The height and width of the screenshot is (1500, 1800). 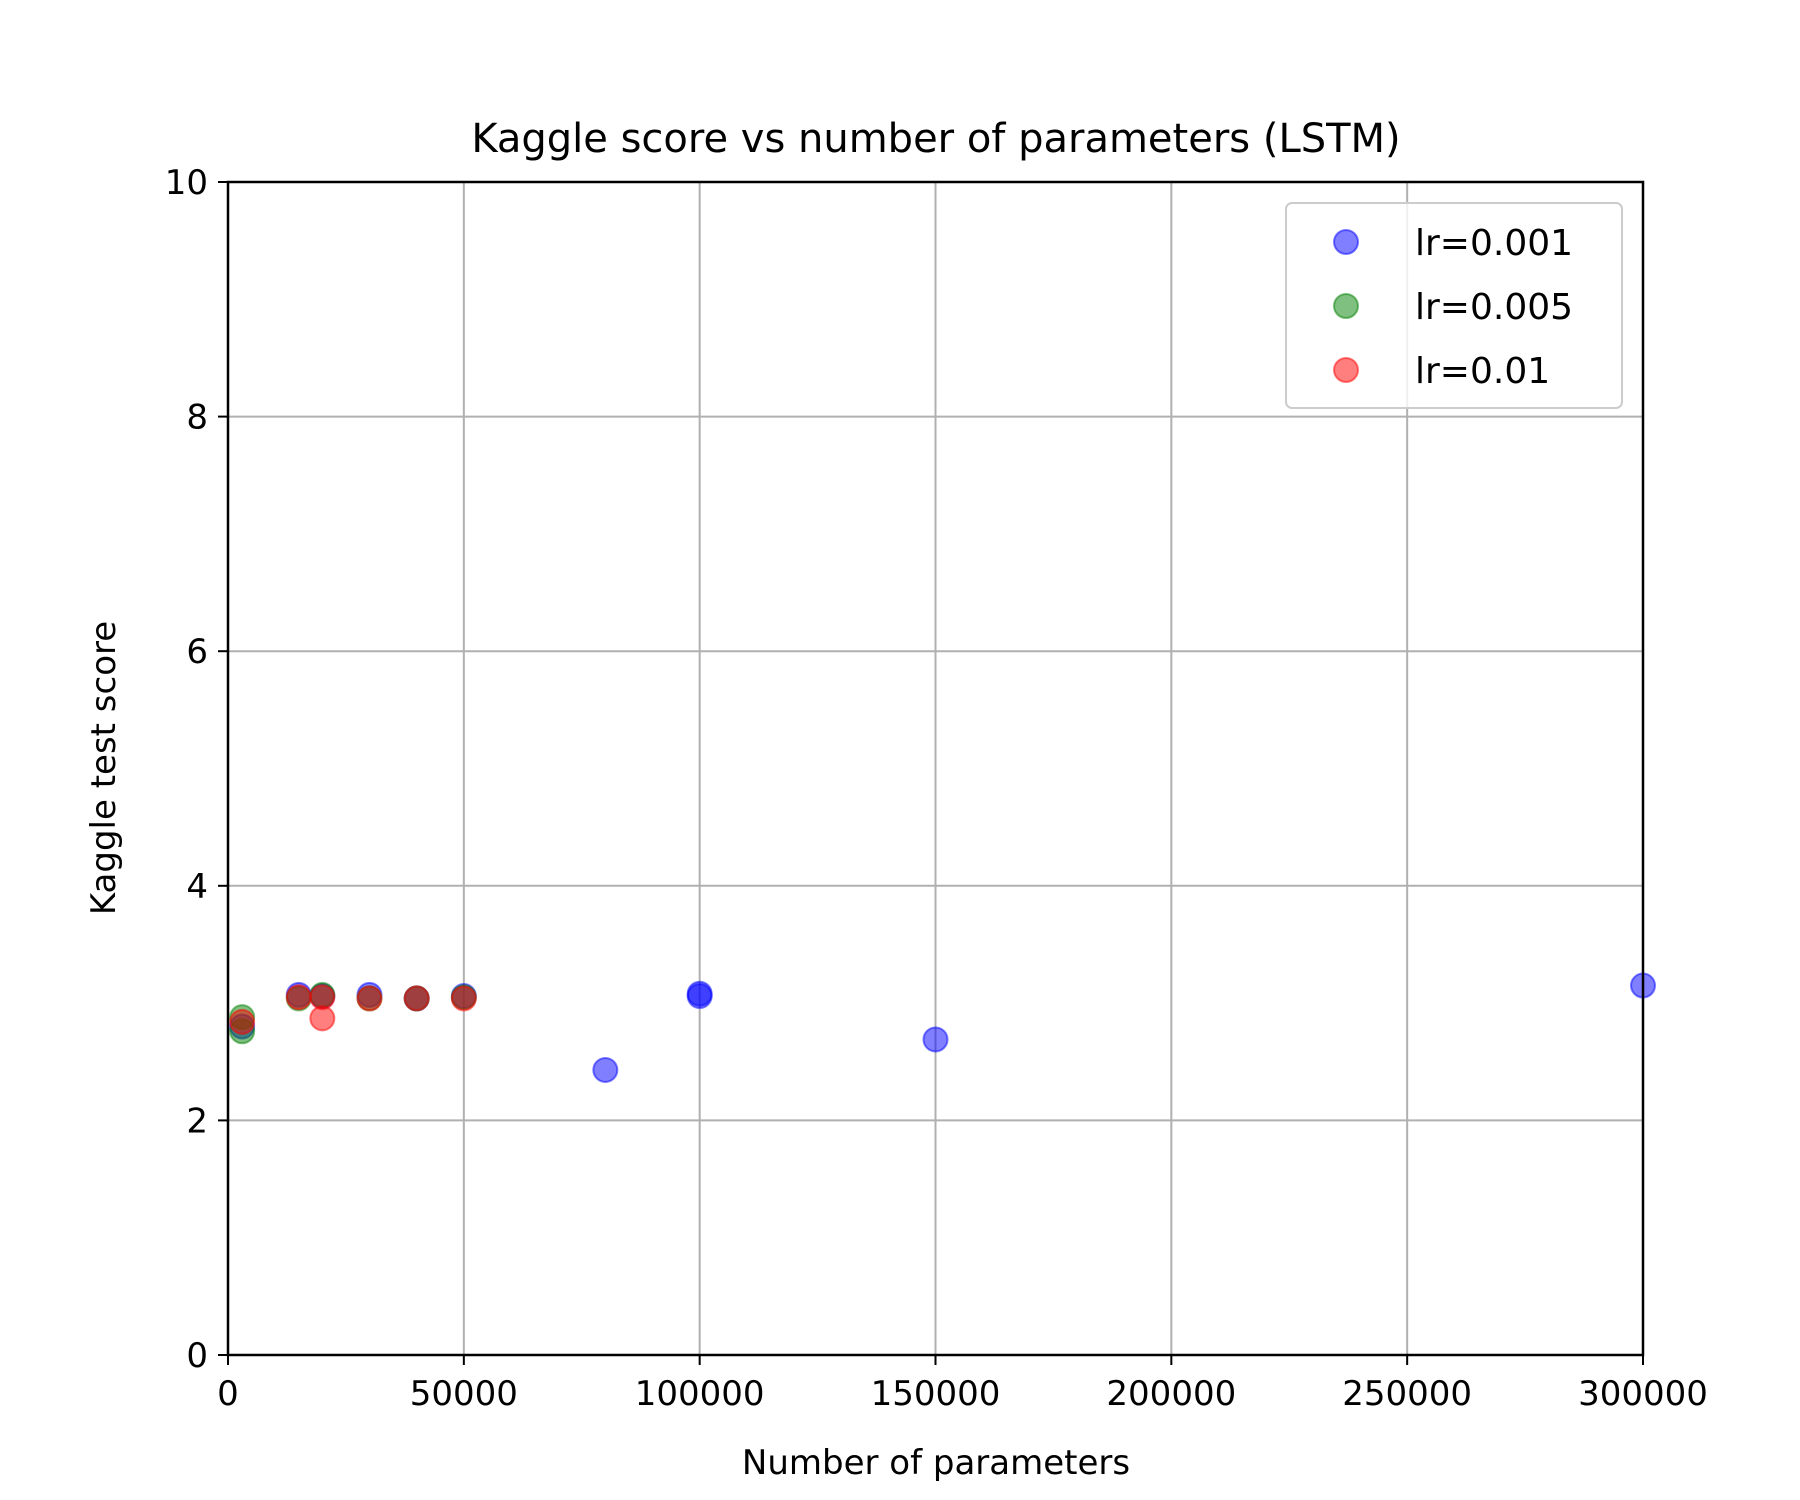 What do you see at coordinates (197, 1121) in the screenshot?
I see `y-tick-label: 2` at bounding box center [197, 1121].